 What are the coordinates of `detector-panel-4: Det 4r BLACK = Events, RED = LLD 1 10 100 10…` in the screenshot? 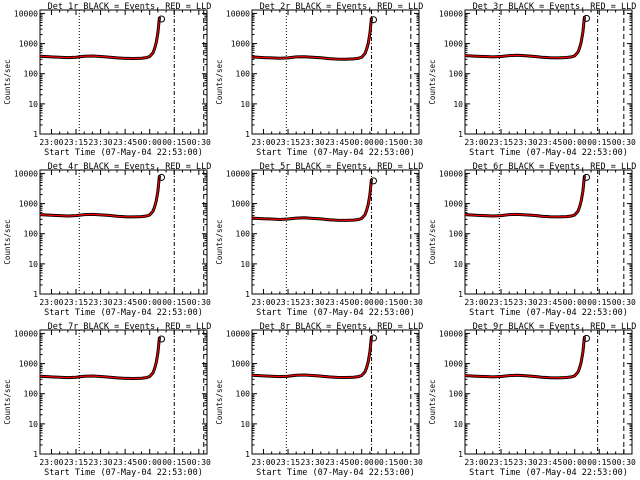 It's located at (107, 240).